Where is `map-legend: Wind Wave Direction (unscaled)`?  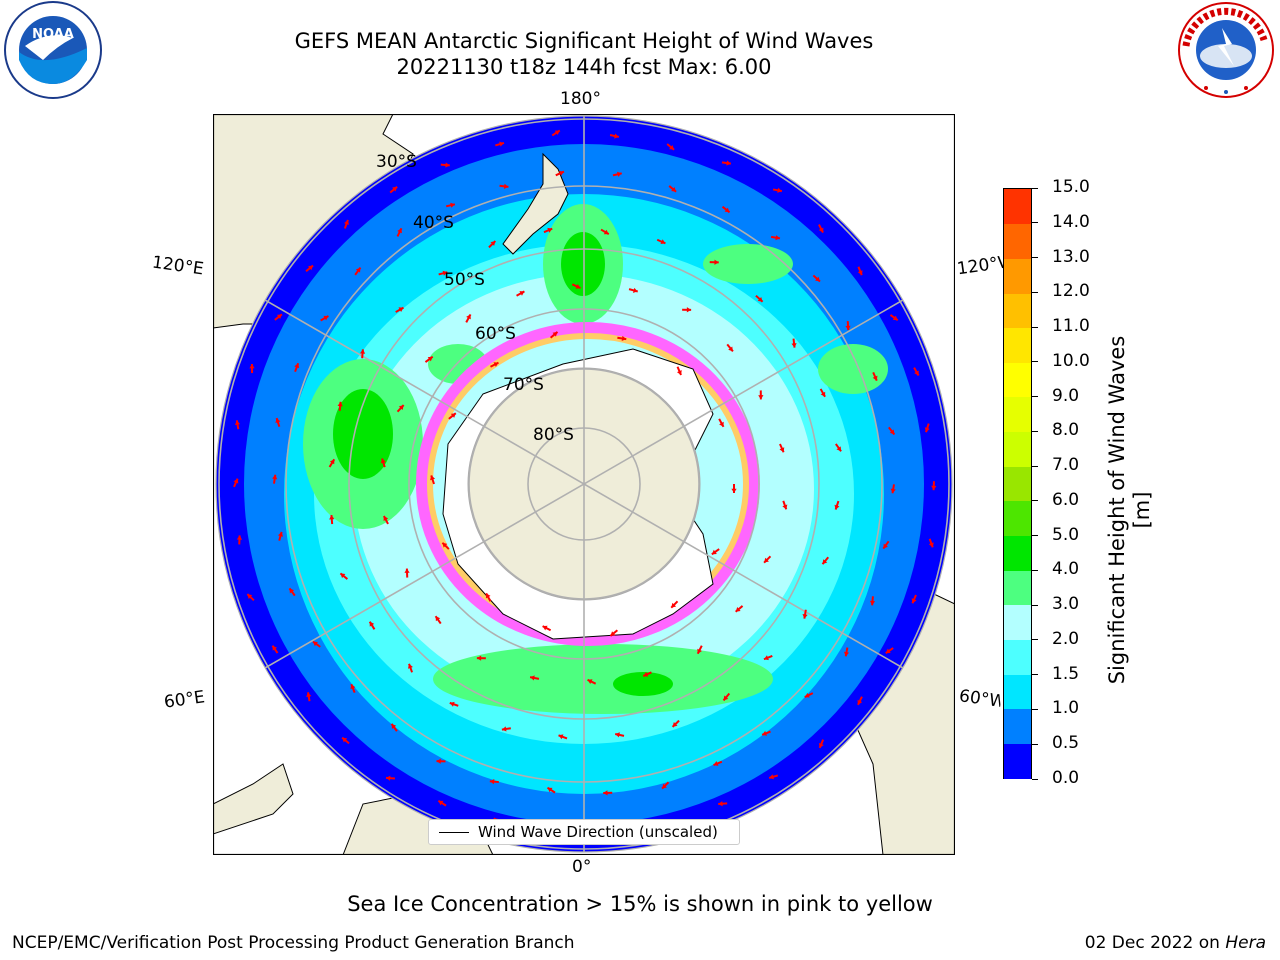
map-legend: Wind Wave Direction (unscaled) is located at coordinates (584, 832).